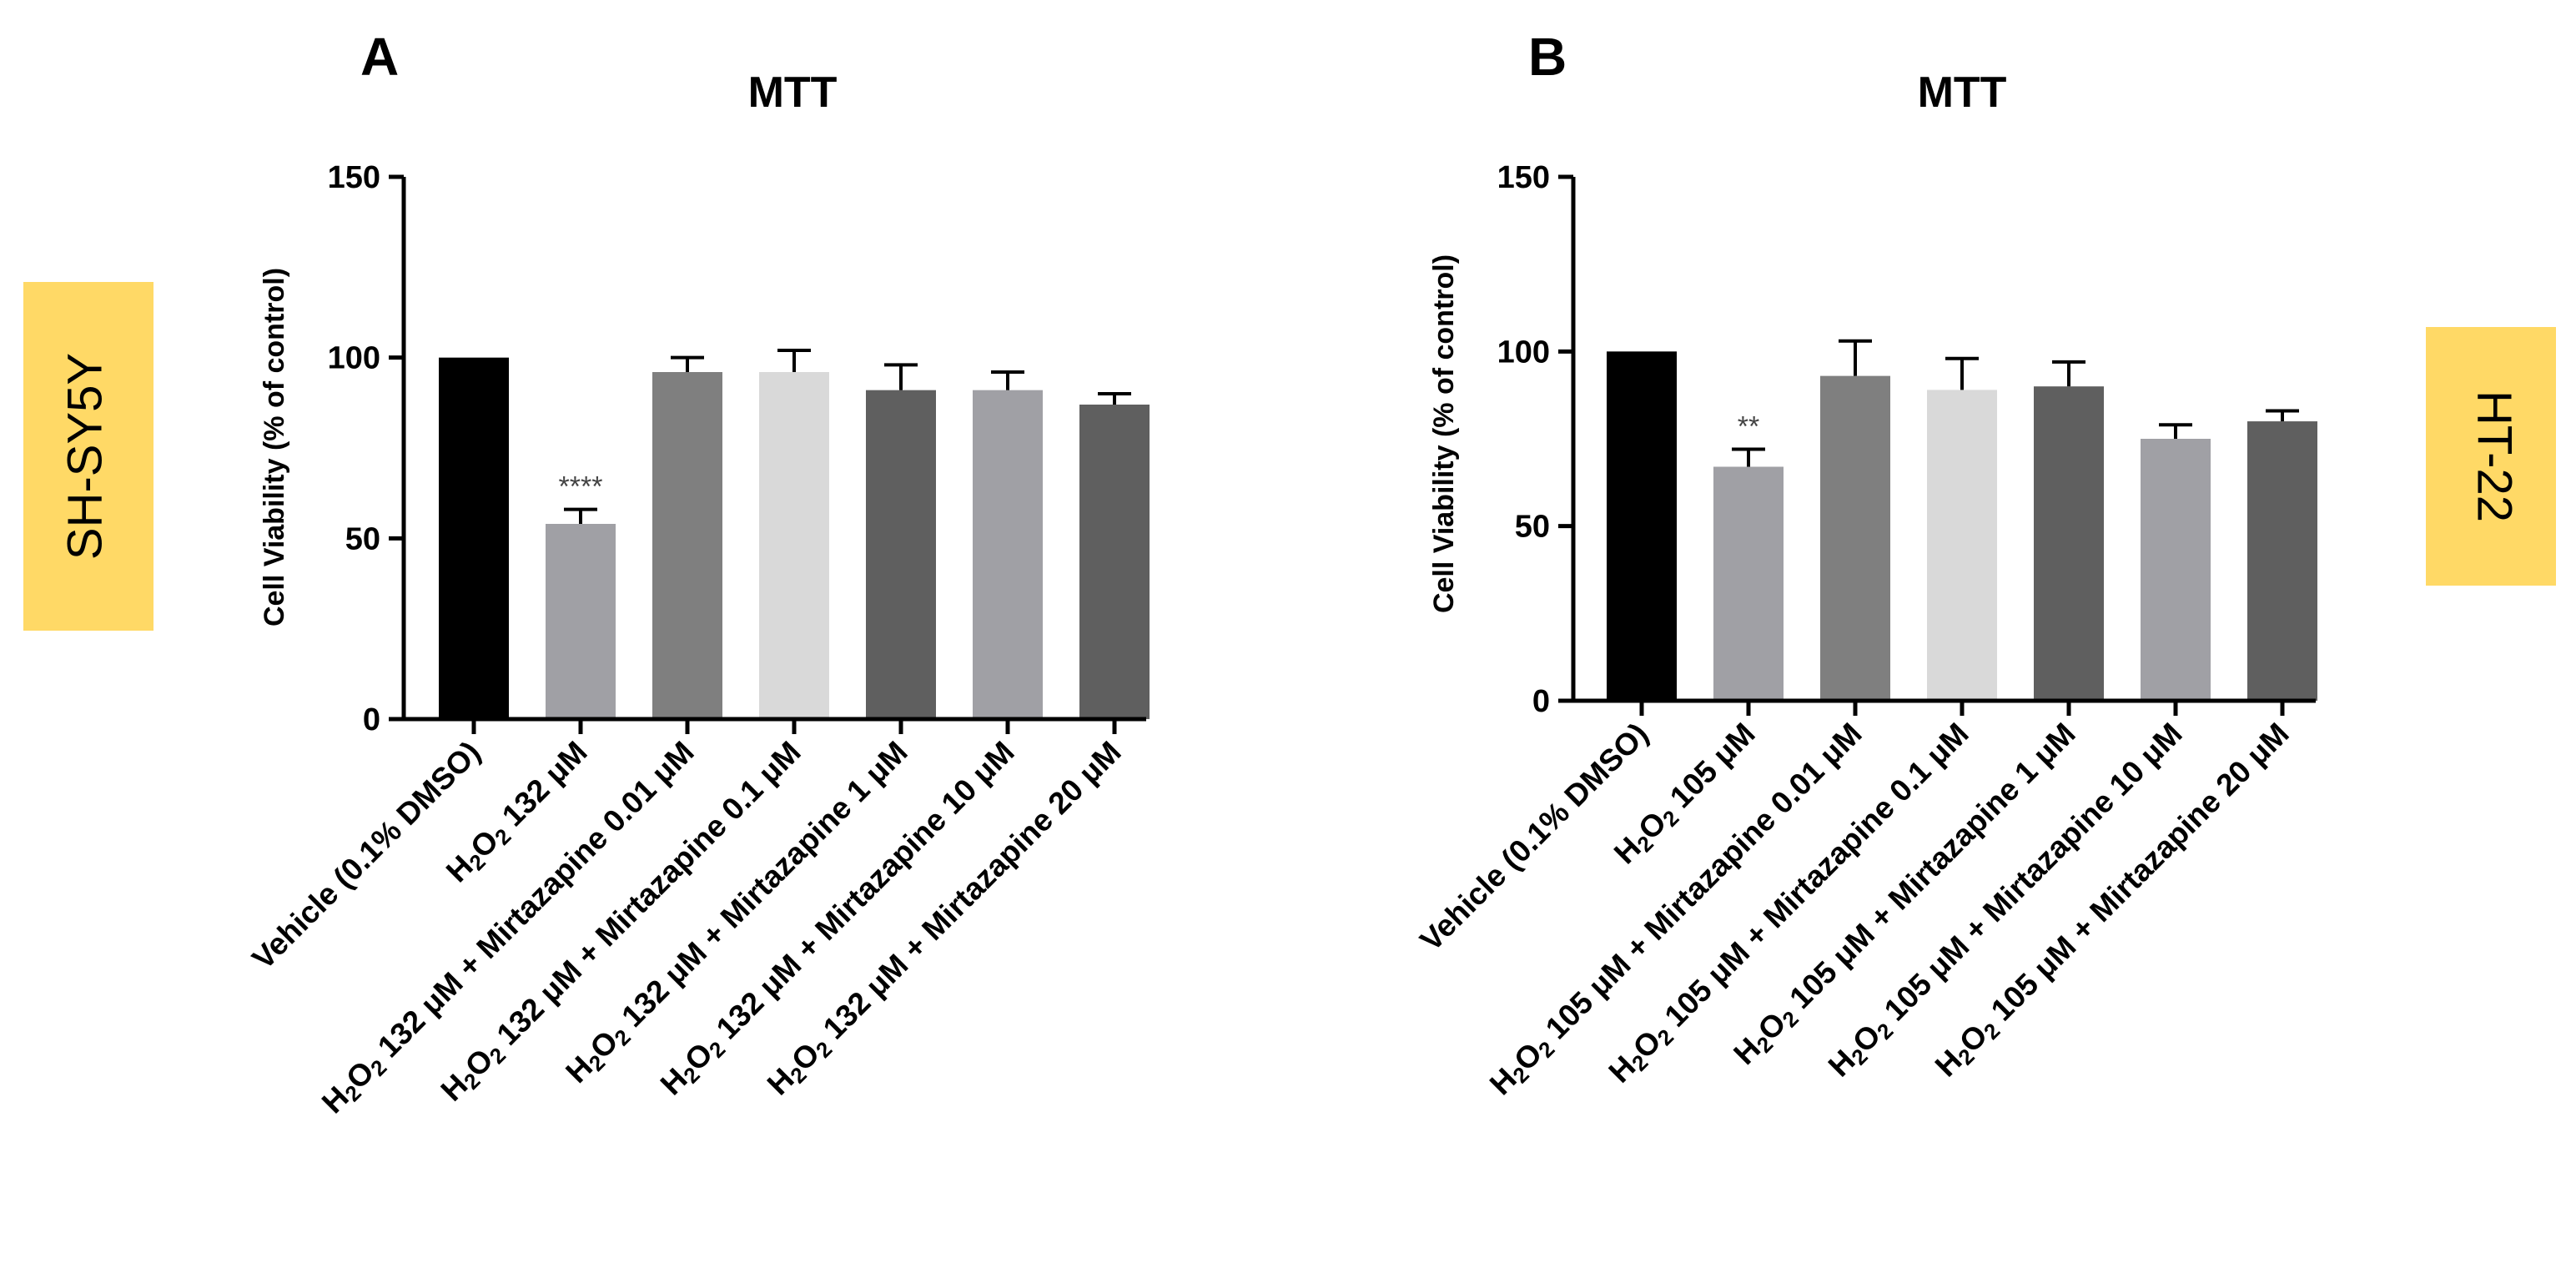 The width and height of the screenshot is (2576, 1268). Describe the element at coordinates (2495, 456) in the screenshot. I see `cell-line-label-b: HT-22` at that location.